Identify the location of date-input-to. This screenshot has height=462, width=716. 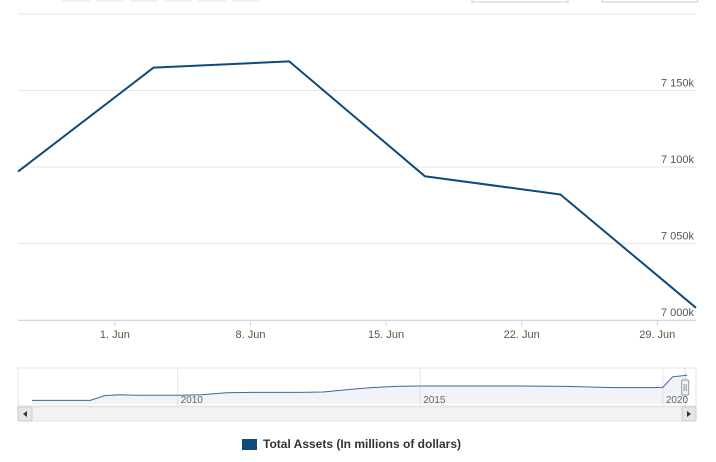
(650, 1).